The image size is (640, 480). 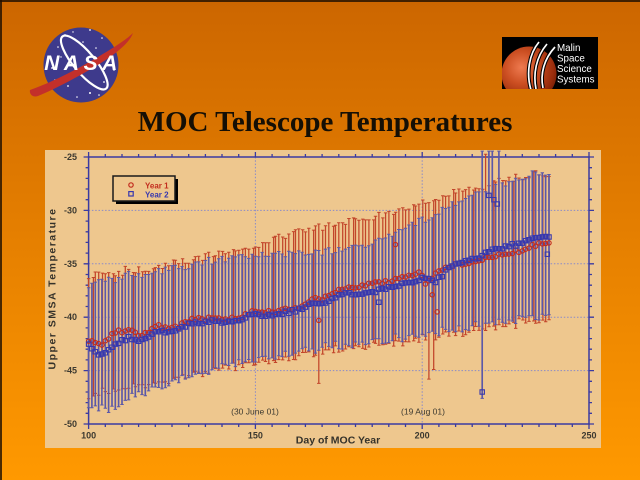 I want to click on svg-text: -35, so click(x=70, y=264).